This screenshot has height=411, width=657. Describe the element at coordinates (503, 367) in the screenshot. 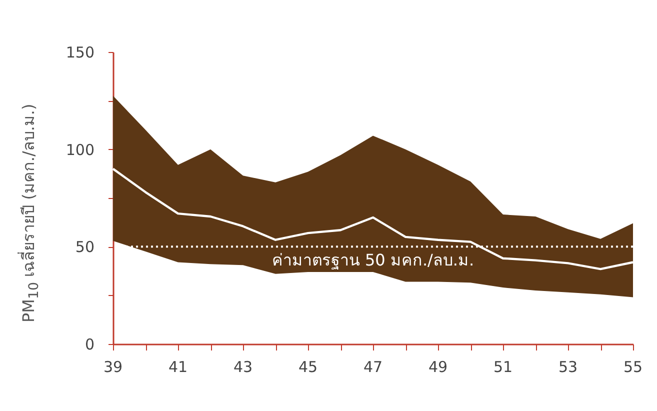

I see `x-tick-label: 51` at that location.